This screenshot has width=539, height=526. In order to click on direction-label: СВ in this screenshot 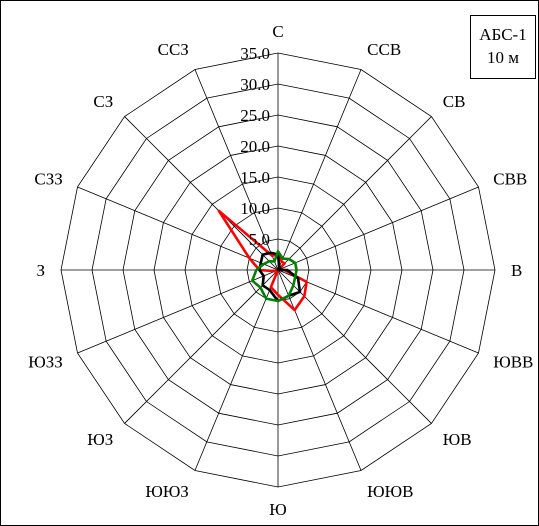, I will do `click(454, 101)`.